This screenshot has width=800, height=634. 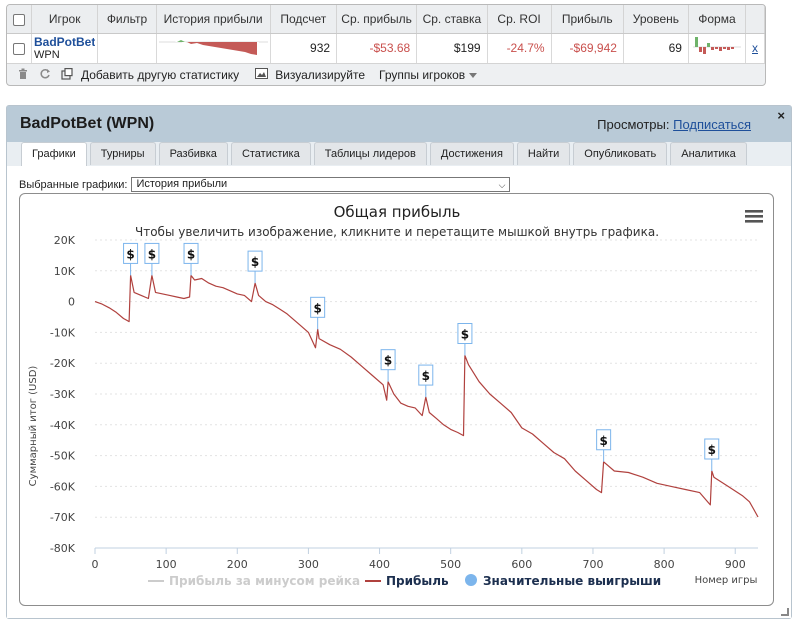 I want to click on col-count: Подсчет, so click(x=304, y=19).